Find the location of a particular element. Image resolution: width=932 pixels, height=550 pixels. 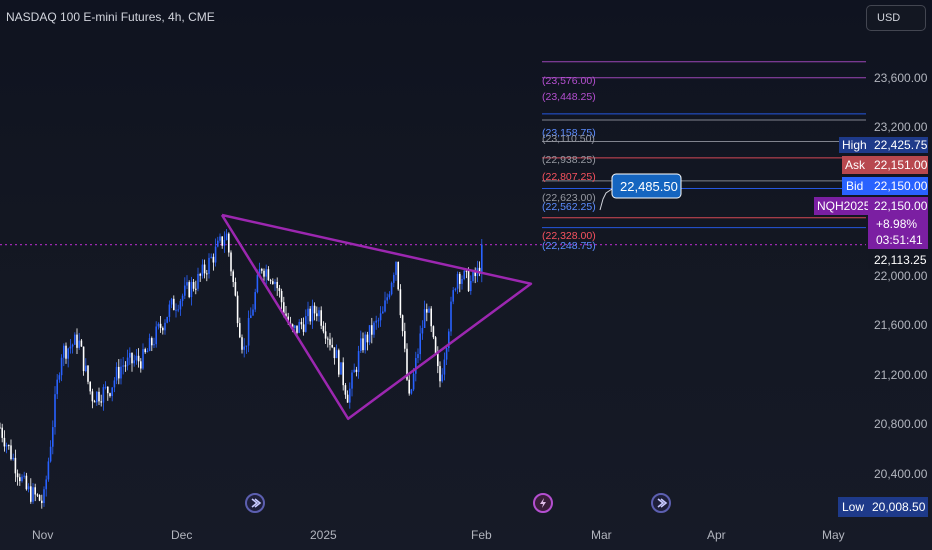

price-callout: 22,485.50 is located at coordinates (640, 192).